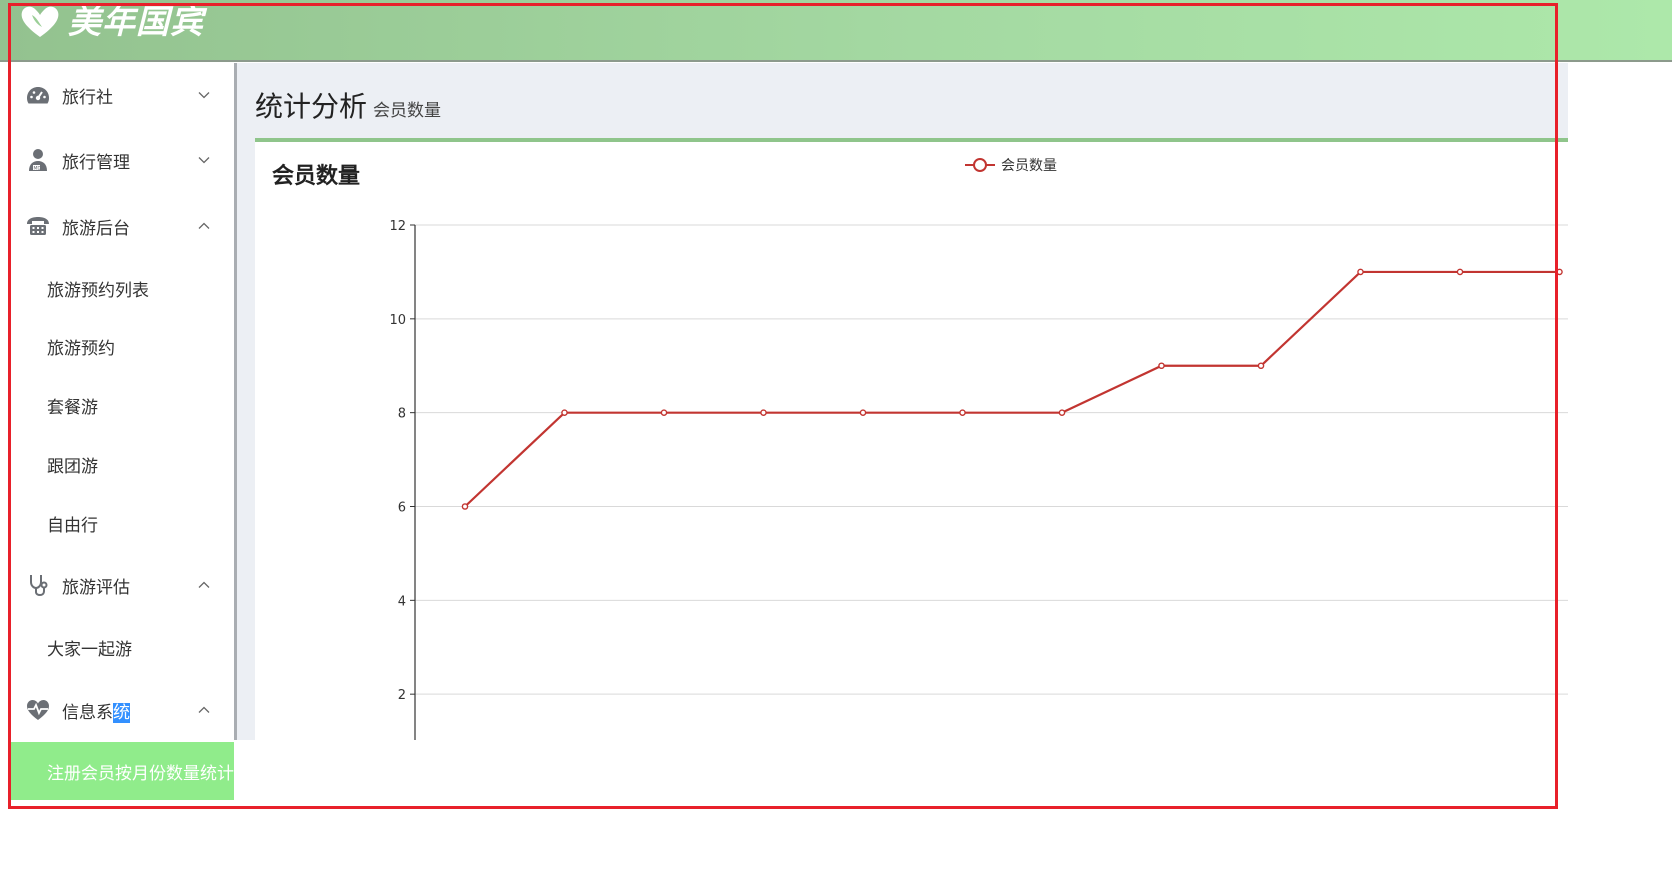 The height and width of the screenshot is (875, 1672). Describe the element at coordinates (1029, 166) in the screenshot. I see `legend-label: 会员数量` at that location.